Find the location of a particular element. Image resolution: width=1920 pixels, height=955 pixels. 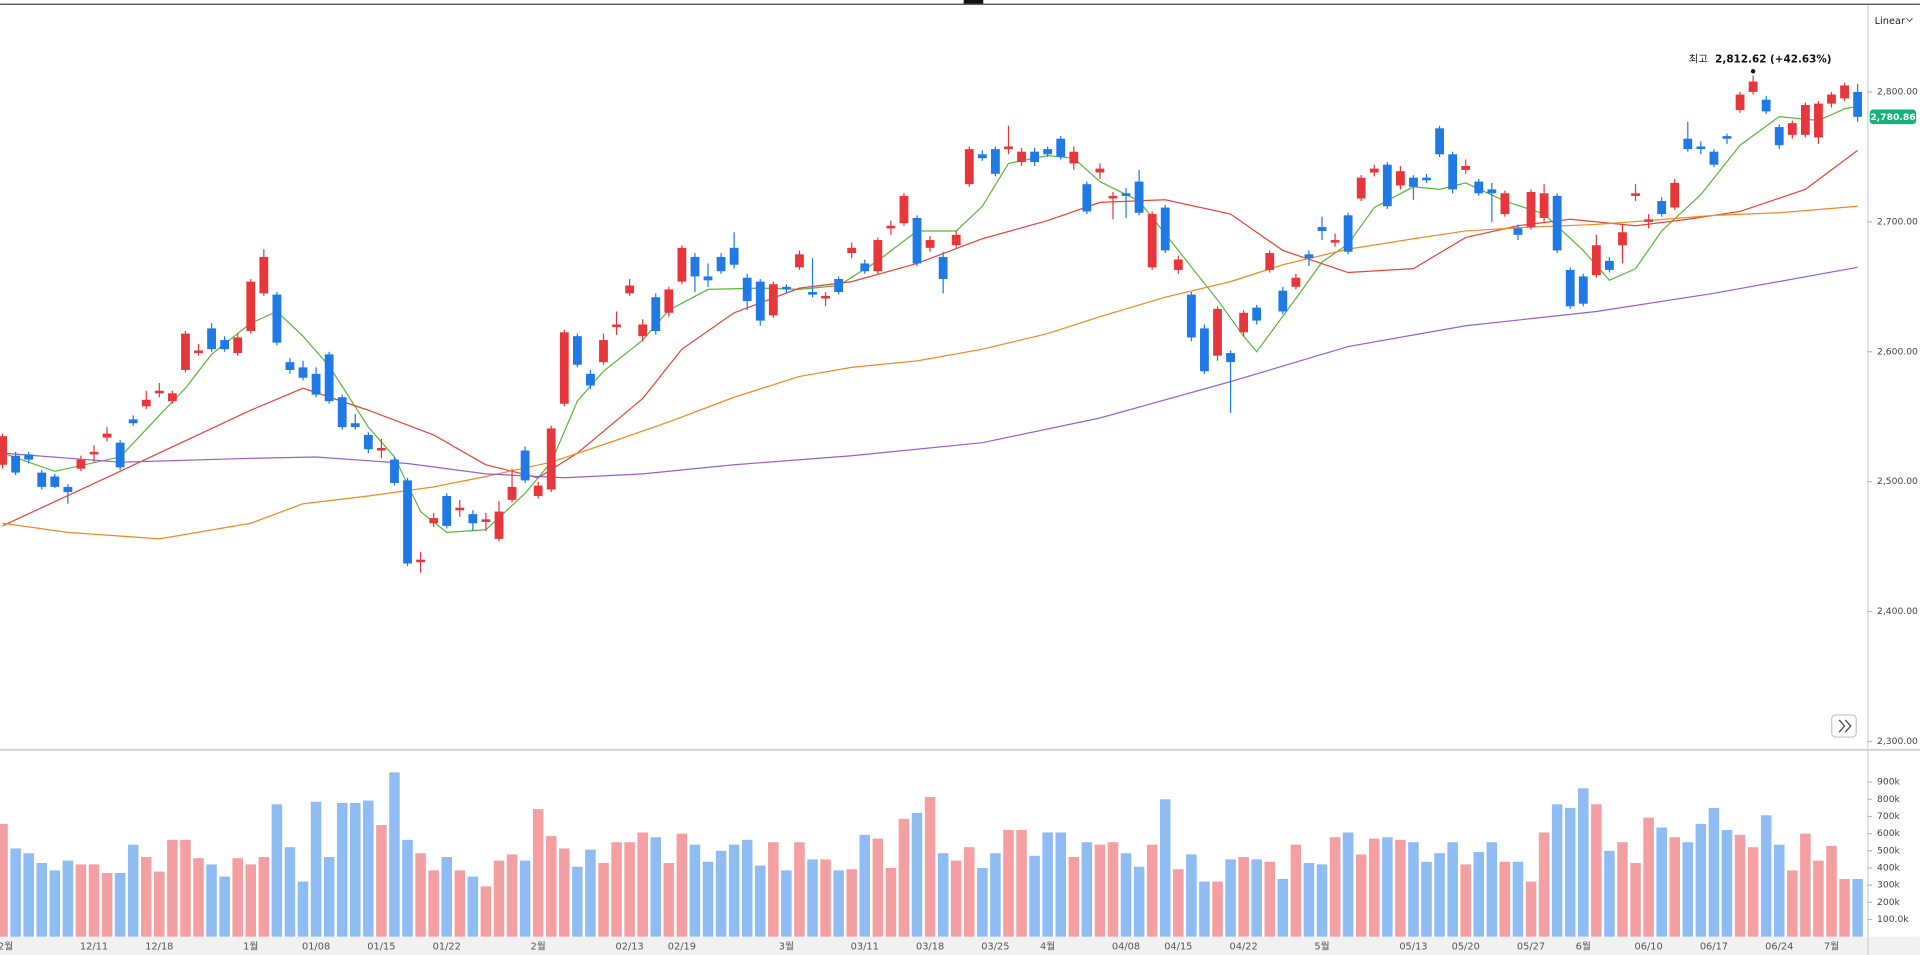

x-tick-label: 3월 is located at coordinates (786, 946).